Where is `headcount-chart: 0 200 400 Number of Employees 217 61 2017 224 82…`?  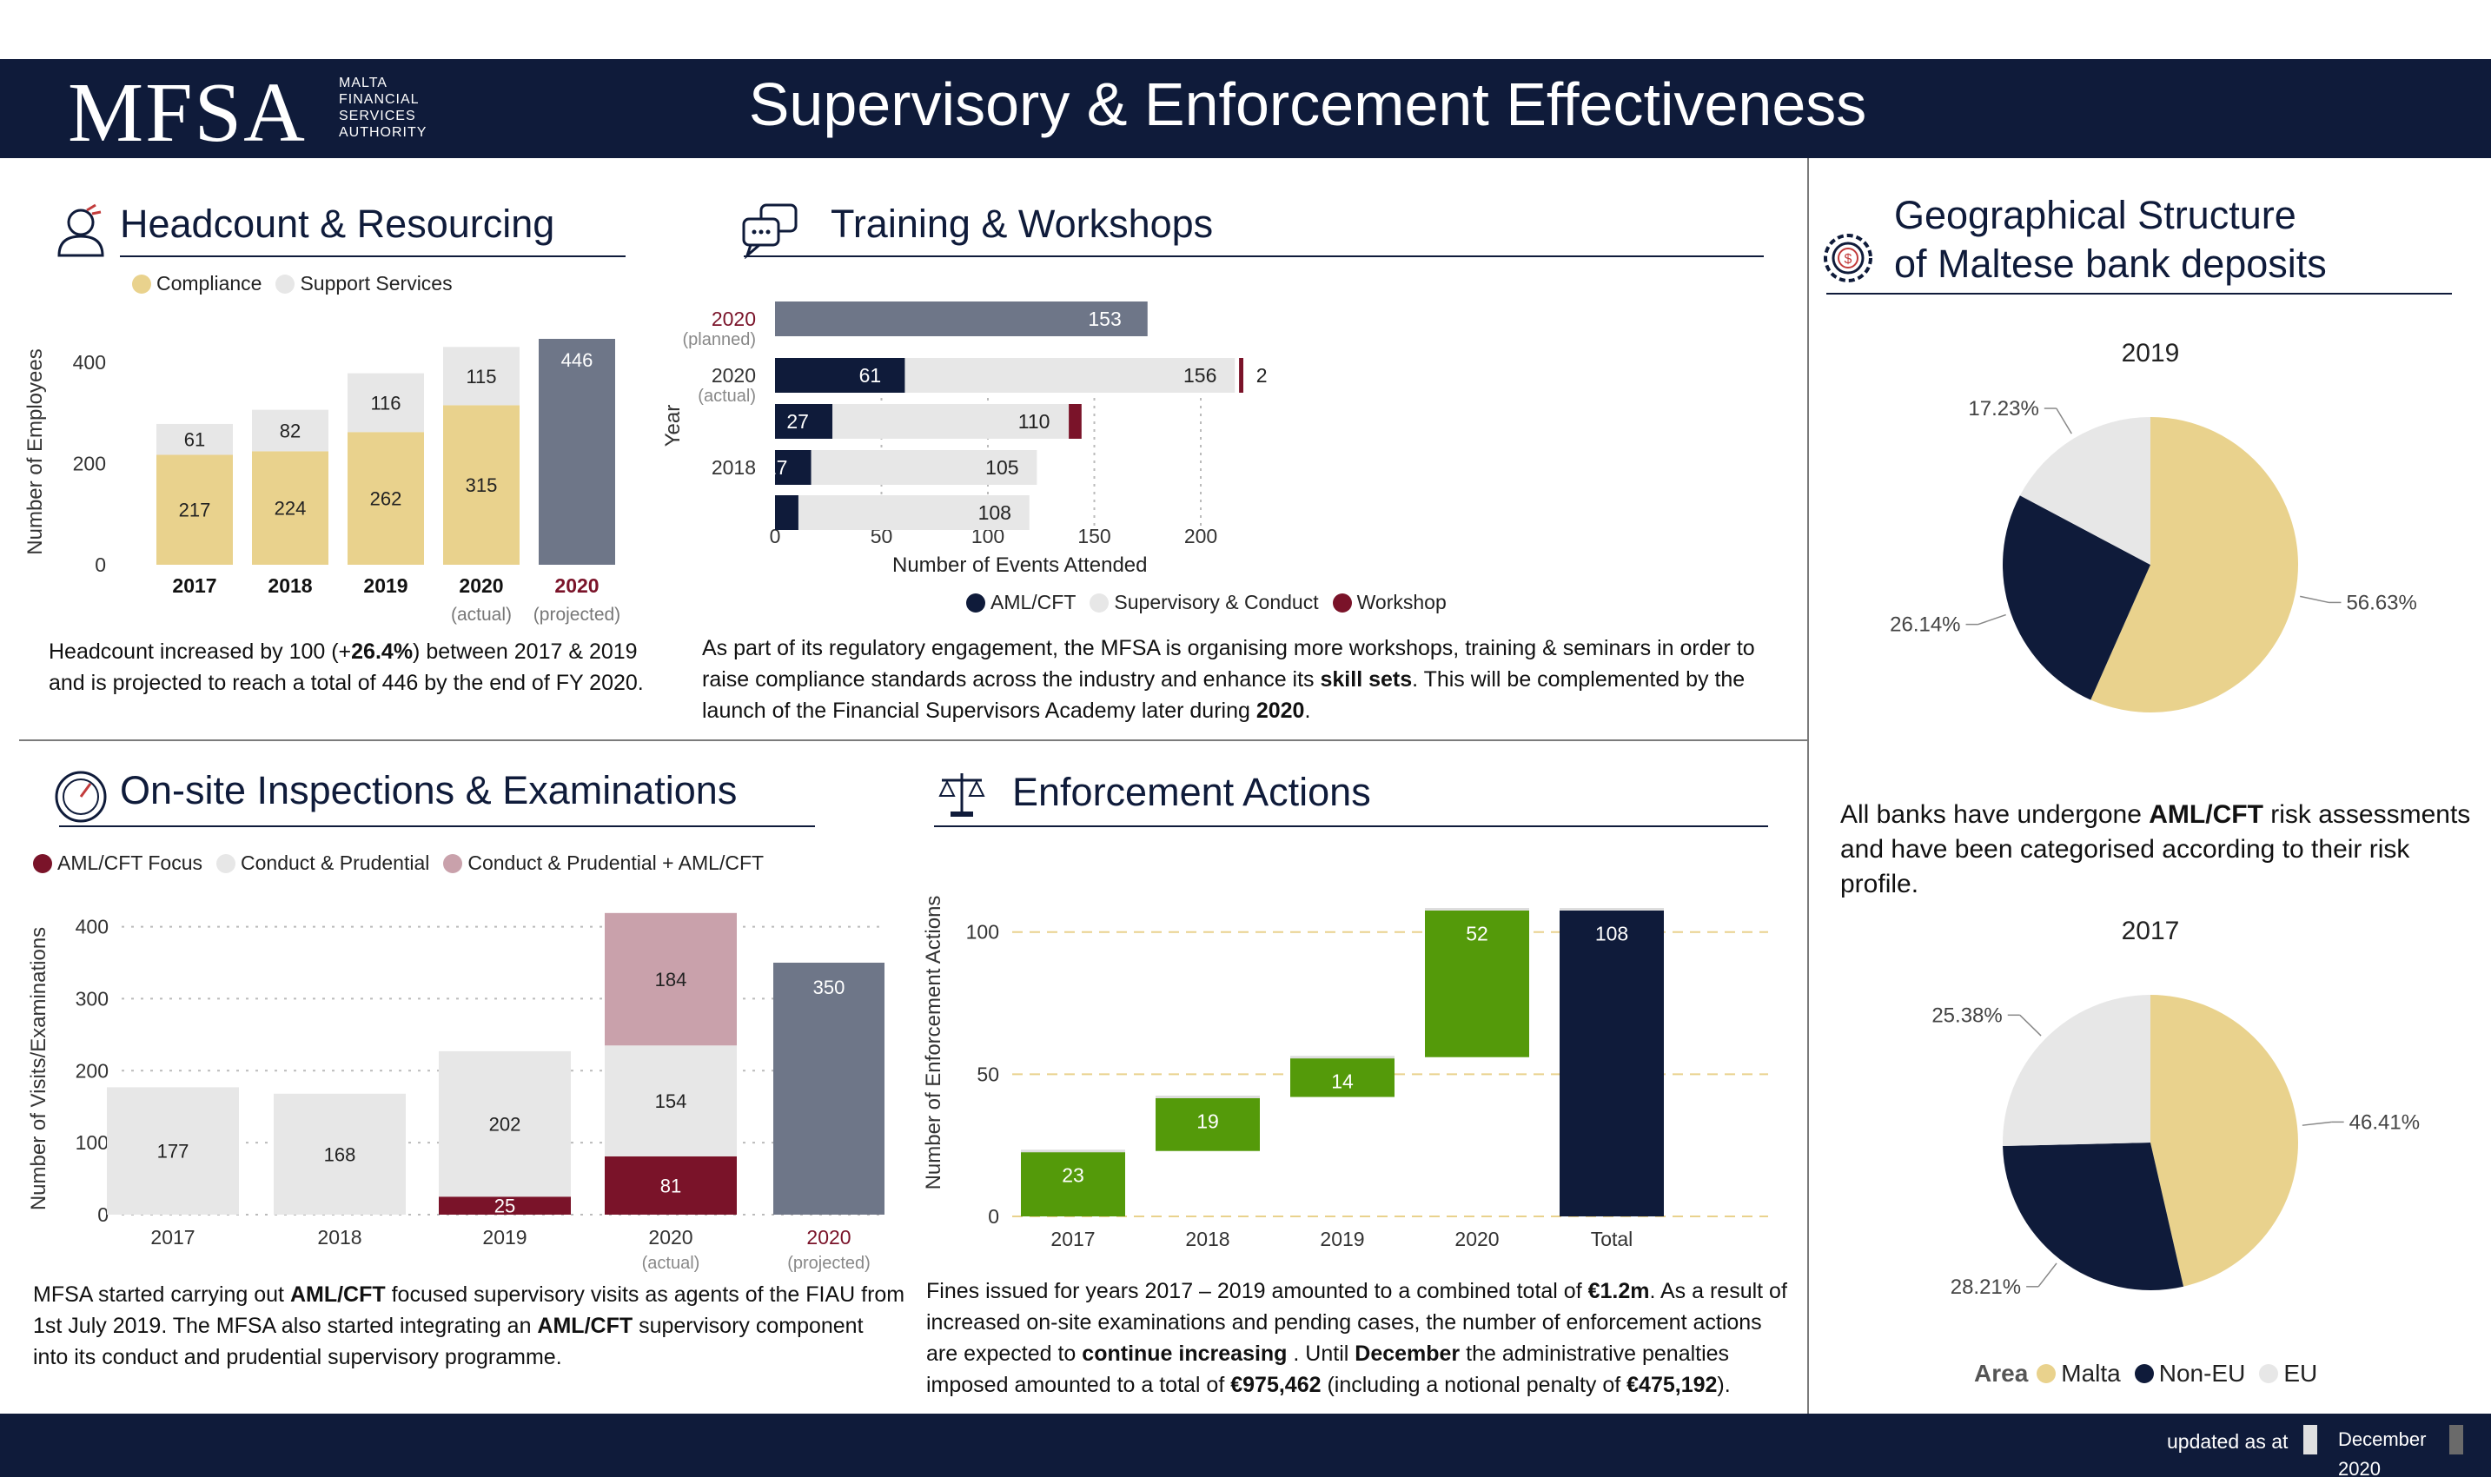
headcount-chart: 0 200 400 Number of Employees 217 61 2017 224 82… is located at coordinates (321, 482).